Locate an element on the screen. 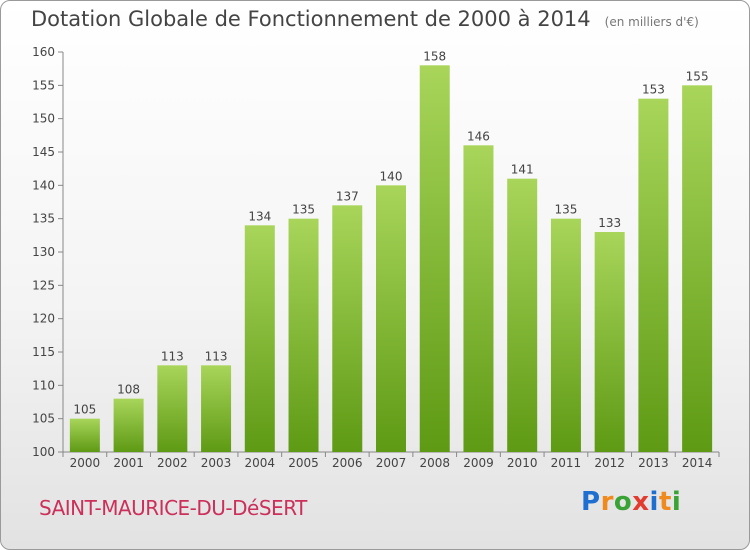  x-tick-label: 2003 is located at coordinates (216, 463).